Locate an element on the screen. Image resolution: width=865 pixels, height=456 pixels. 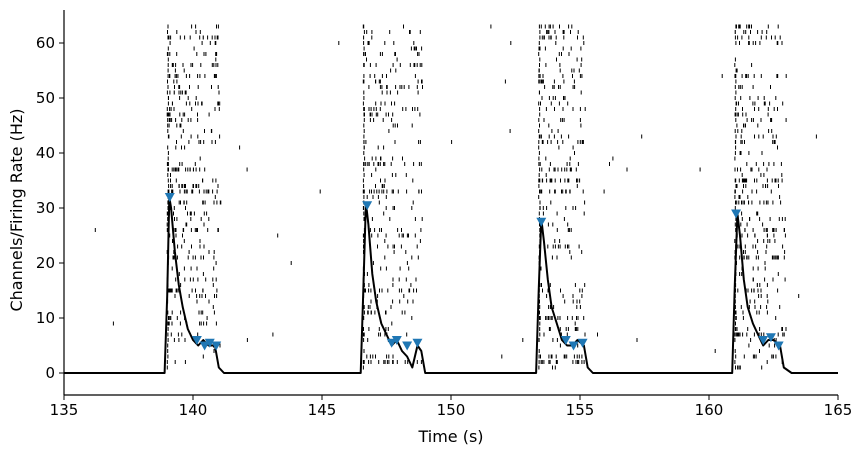
y-axis-label: Channels/Firing Rate (Hz) is located at coordinates (16, 210).